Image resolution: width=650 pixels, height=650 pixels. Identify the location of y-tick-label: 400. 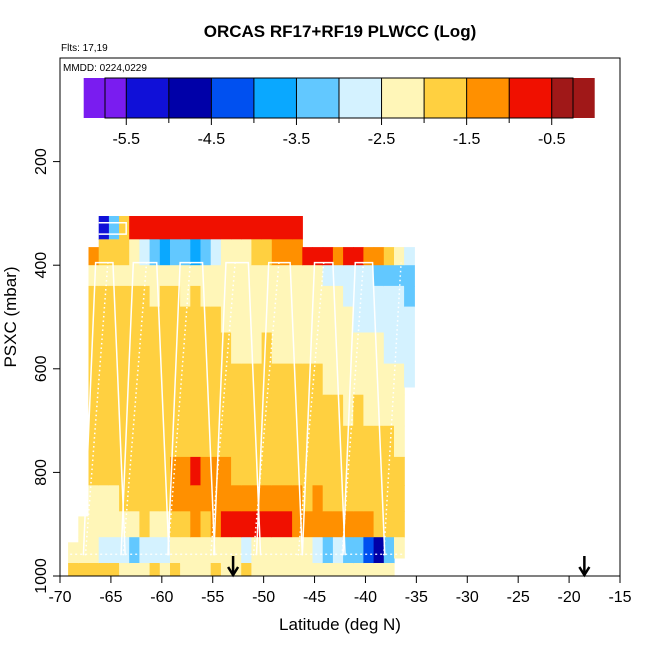
(41, 265).